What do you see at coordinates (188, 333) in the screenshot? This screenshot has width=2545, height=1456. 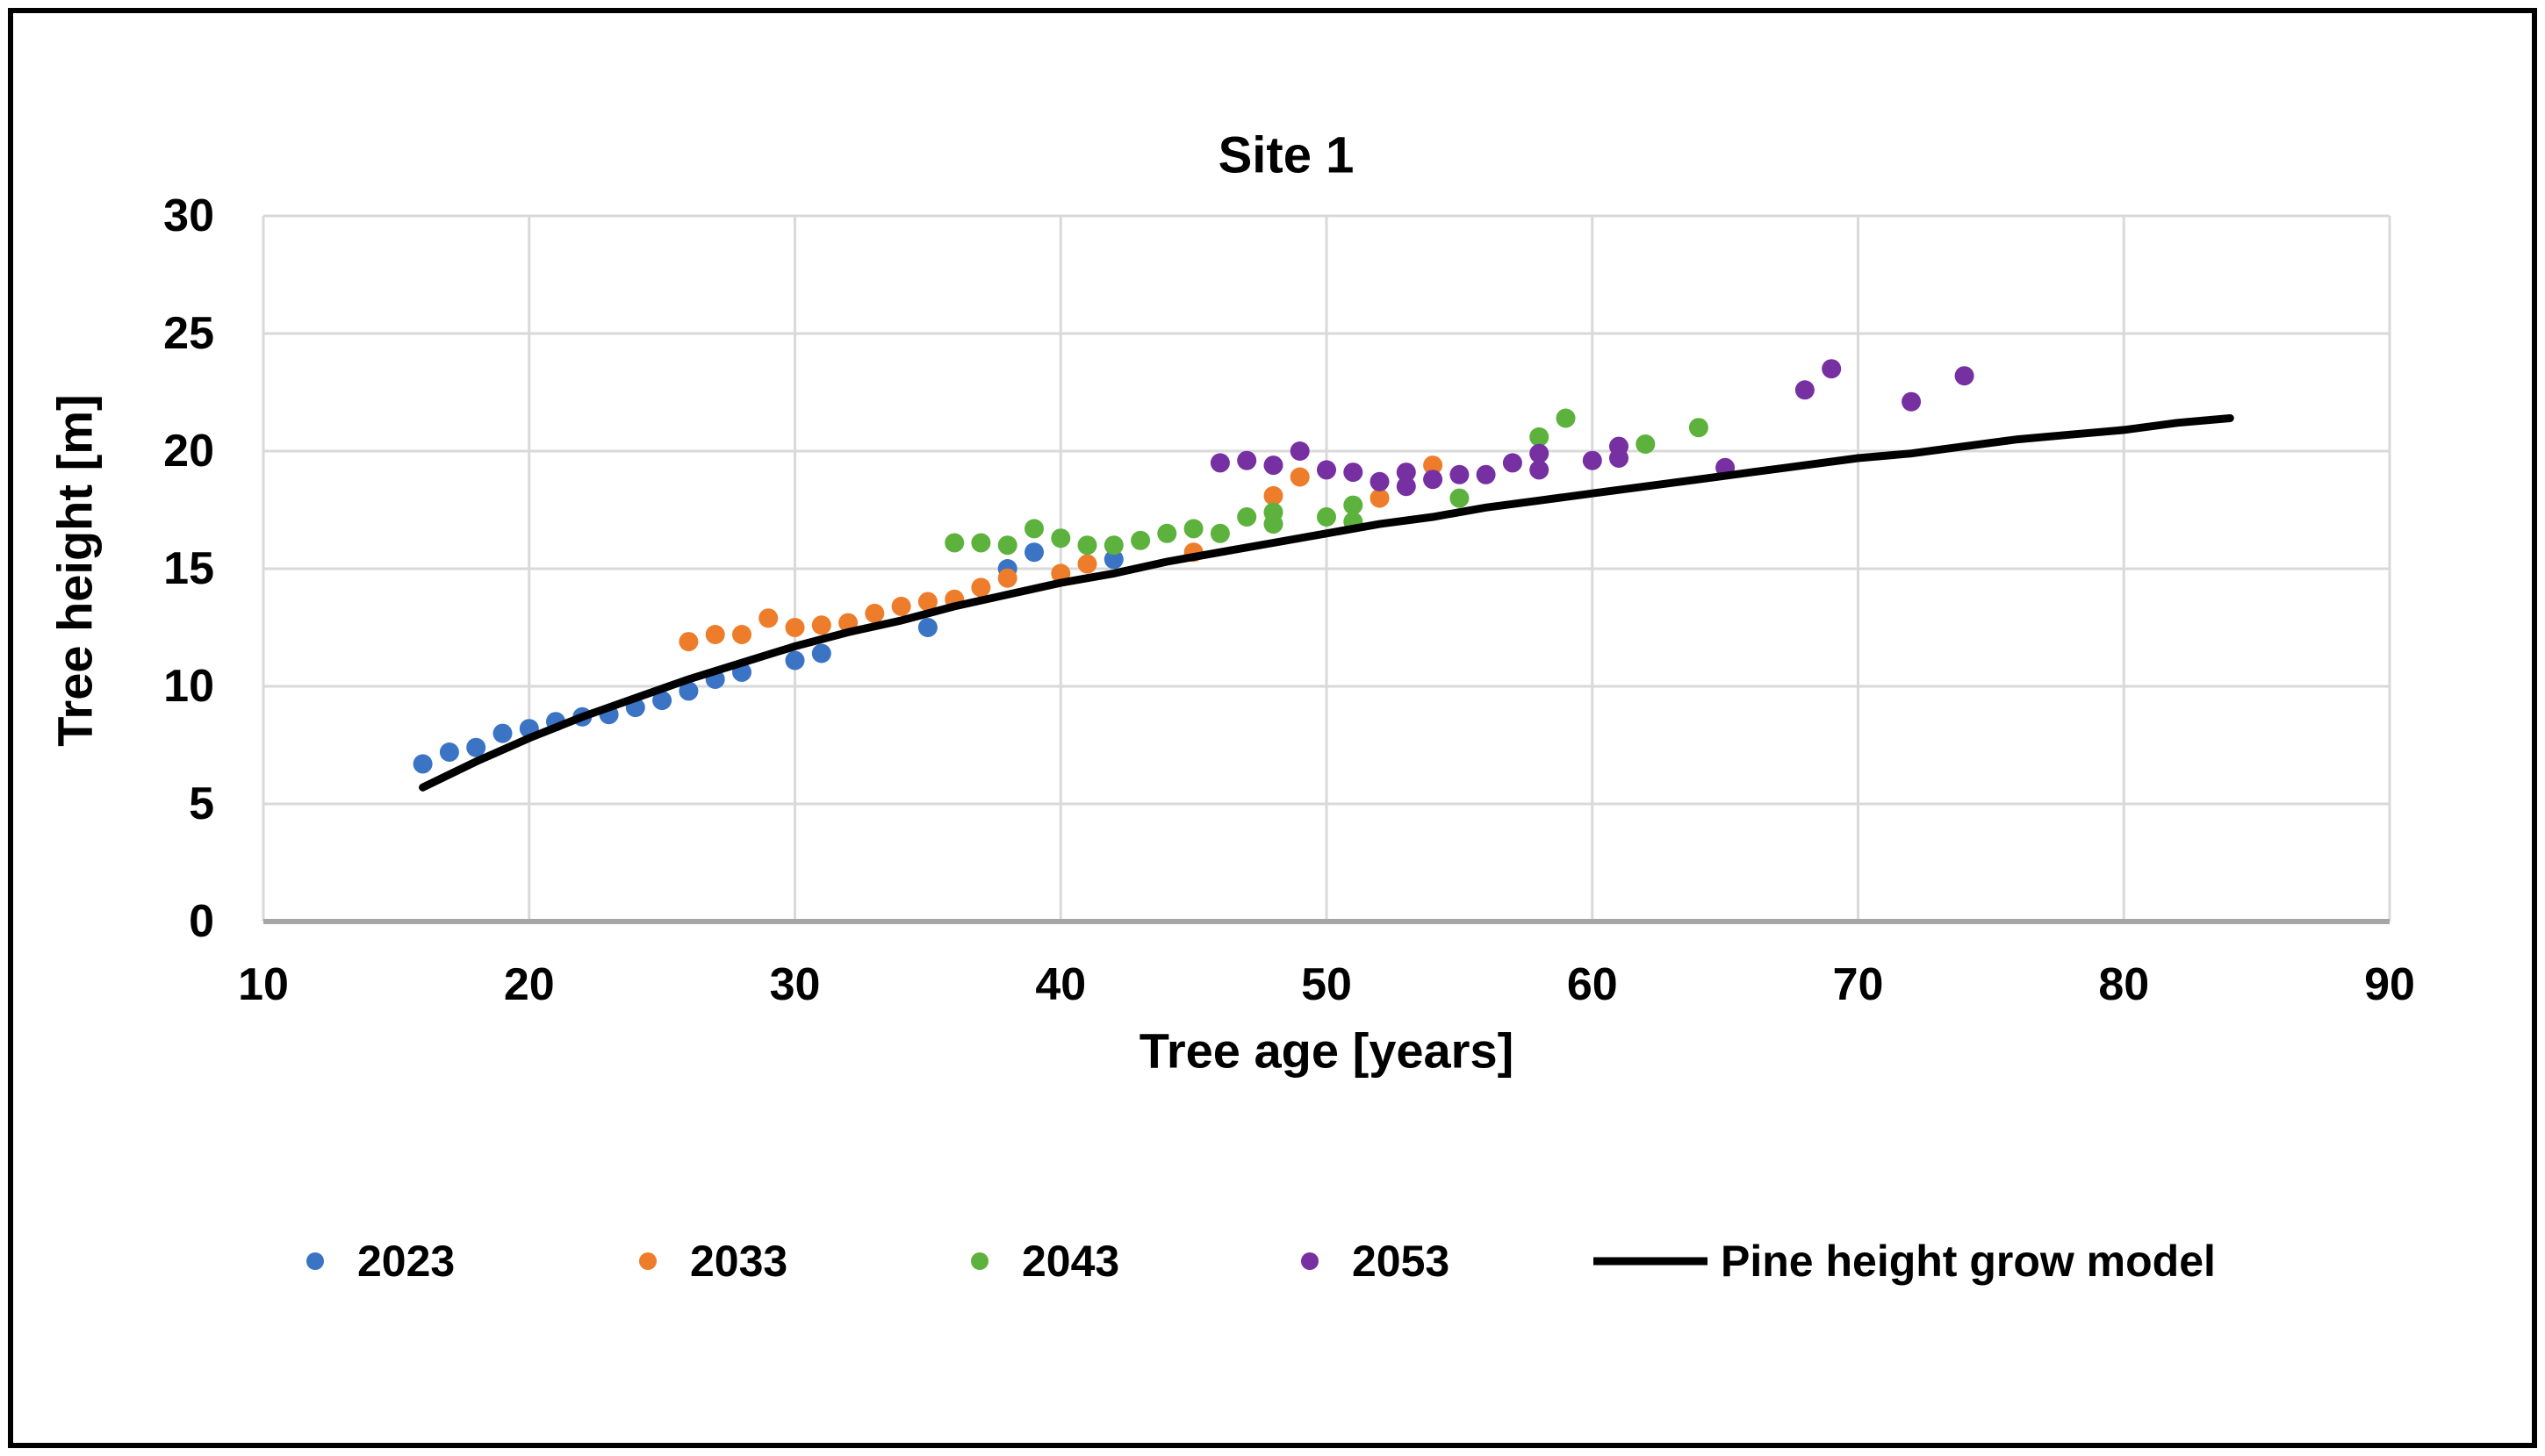 I see `y-tick-25: 25` at bounding box center [188, 333].